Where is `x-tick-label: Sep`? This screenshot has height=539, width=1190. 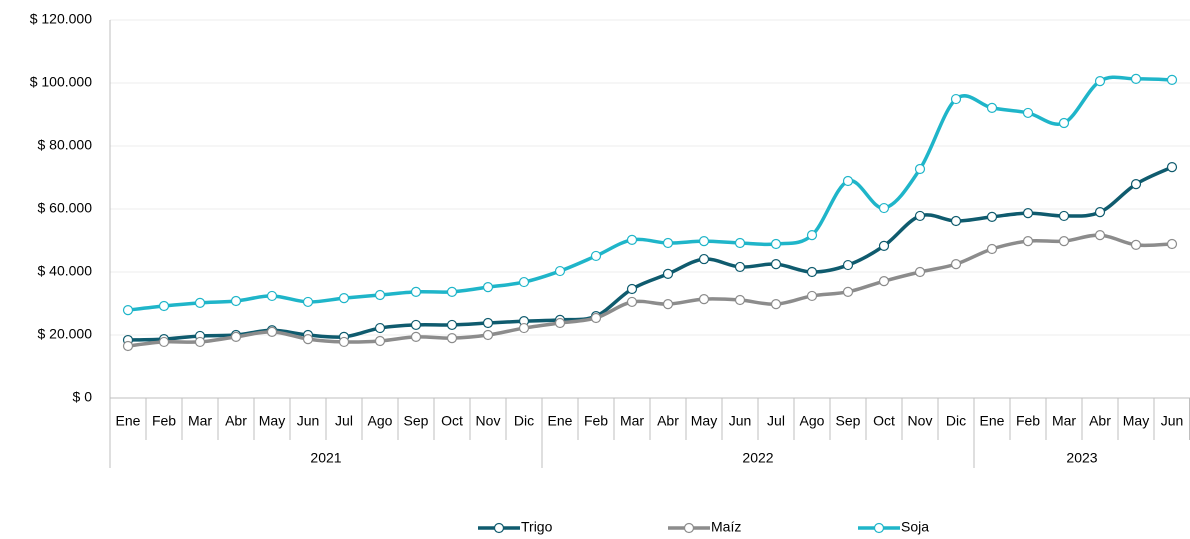
x-tick-label: Sep is located at coordinates (416, 421).